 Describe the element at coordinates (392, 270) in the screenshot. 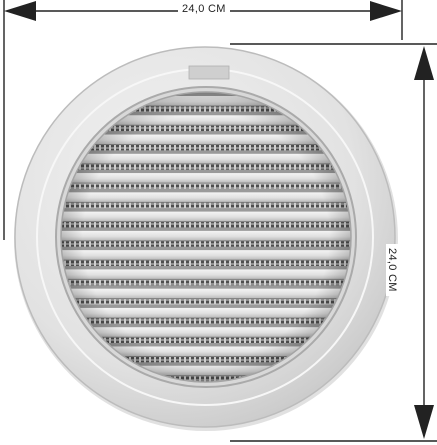

I see `height-label: 24,0 CM` at that location.